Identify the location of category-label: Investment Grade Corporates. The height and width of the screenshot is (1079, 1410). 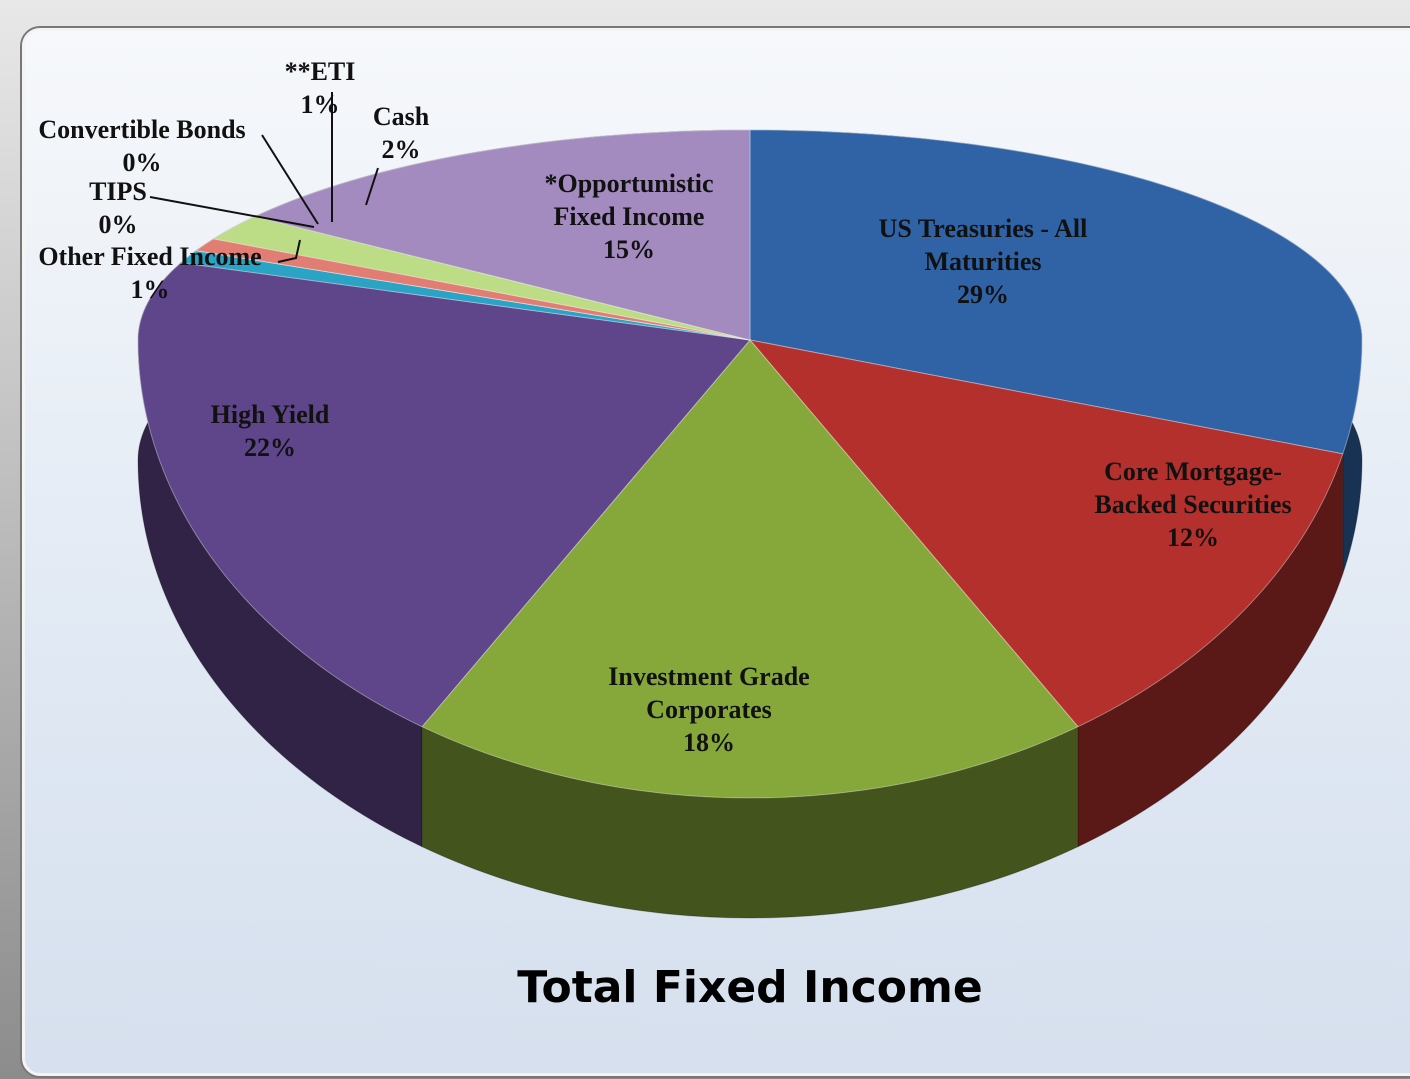
(709, 693).